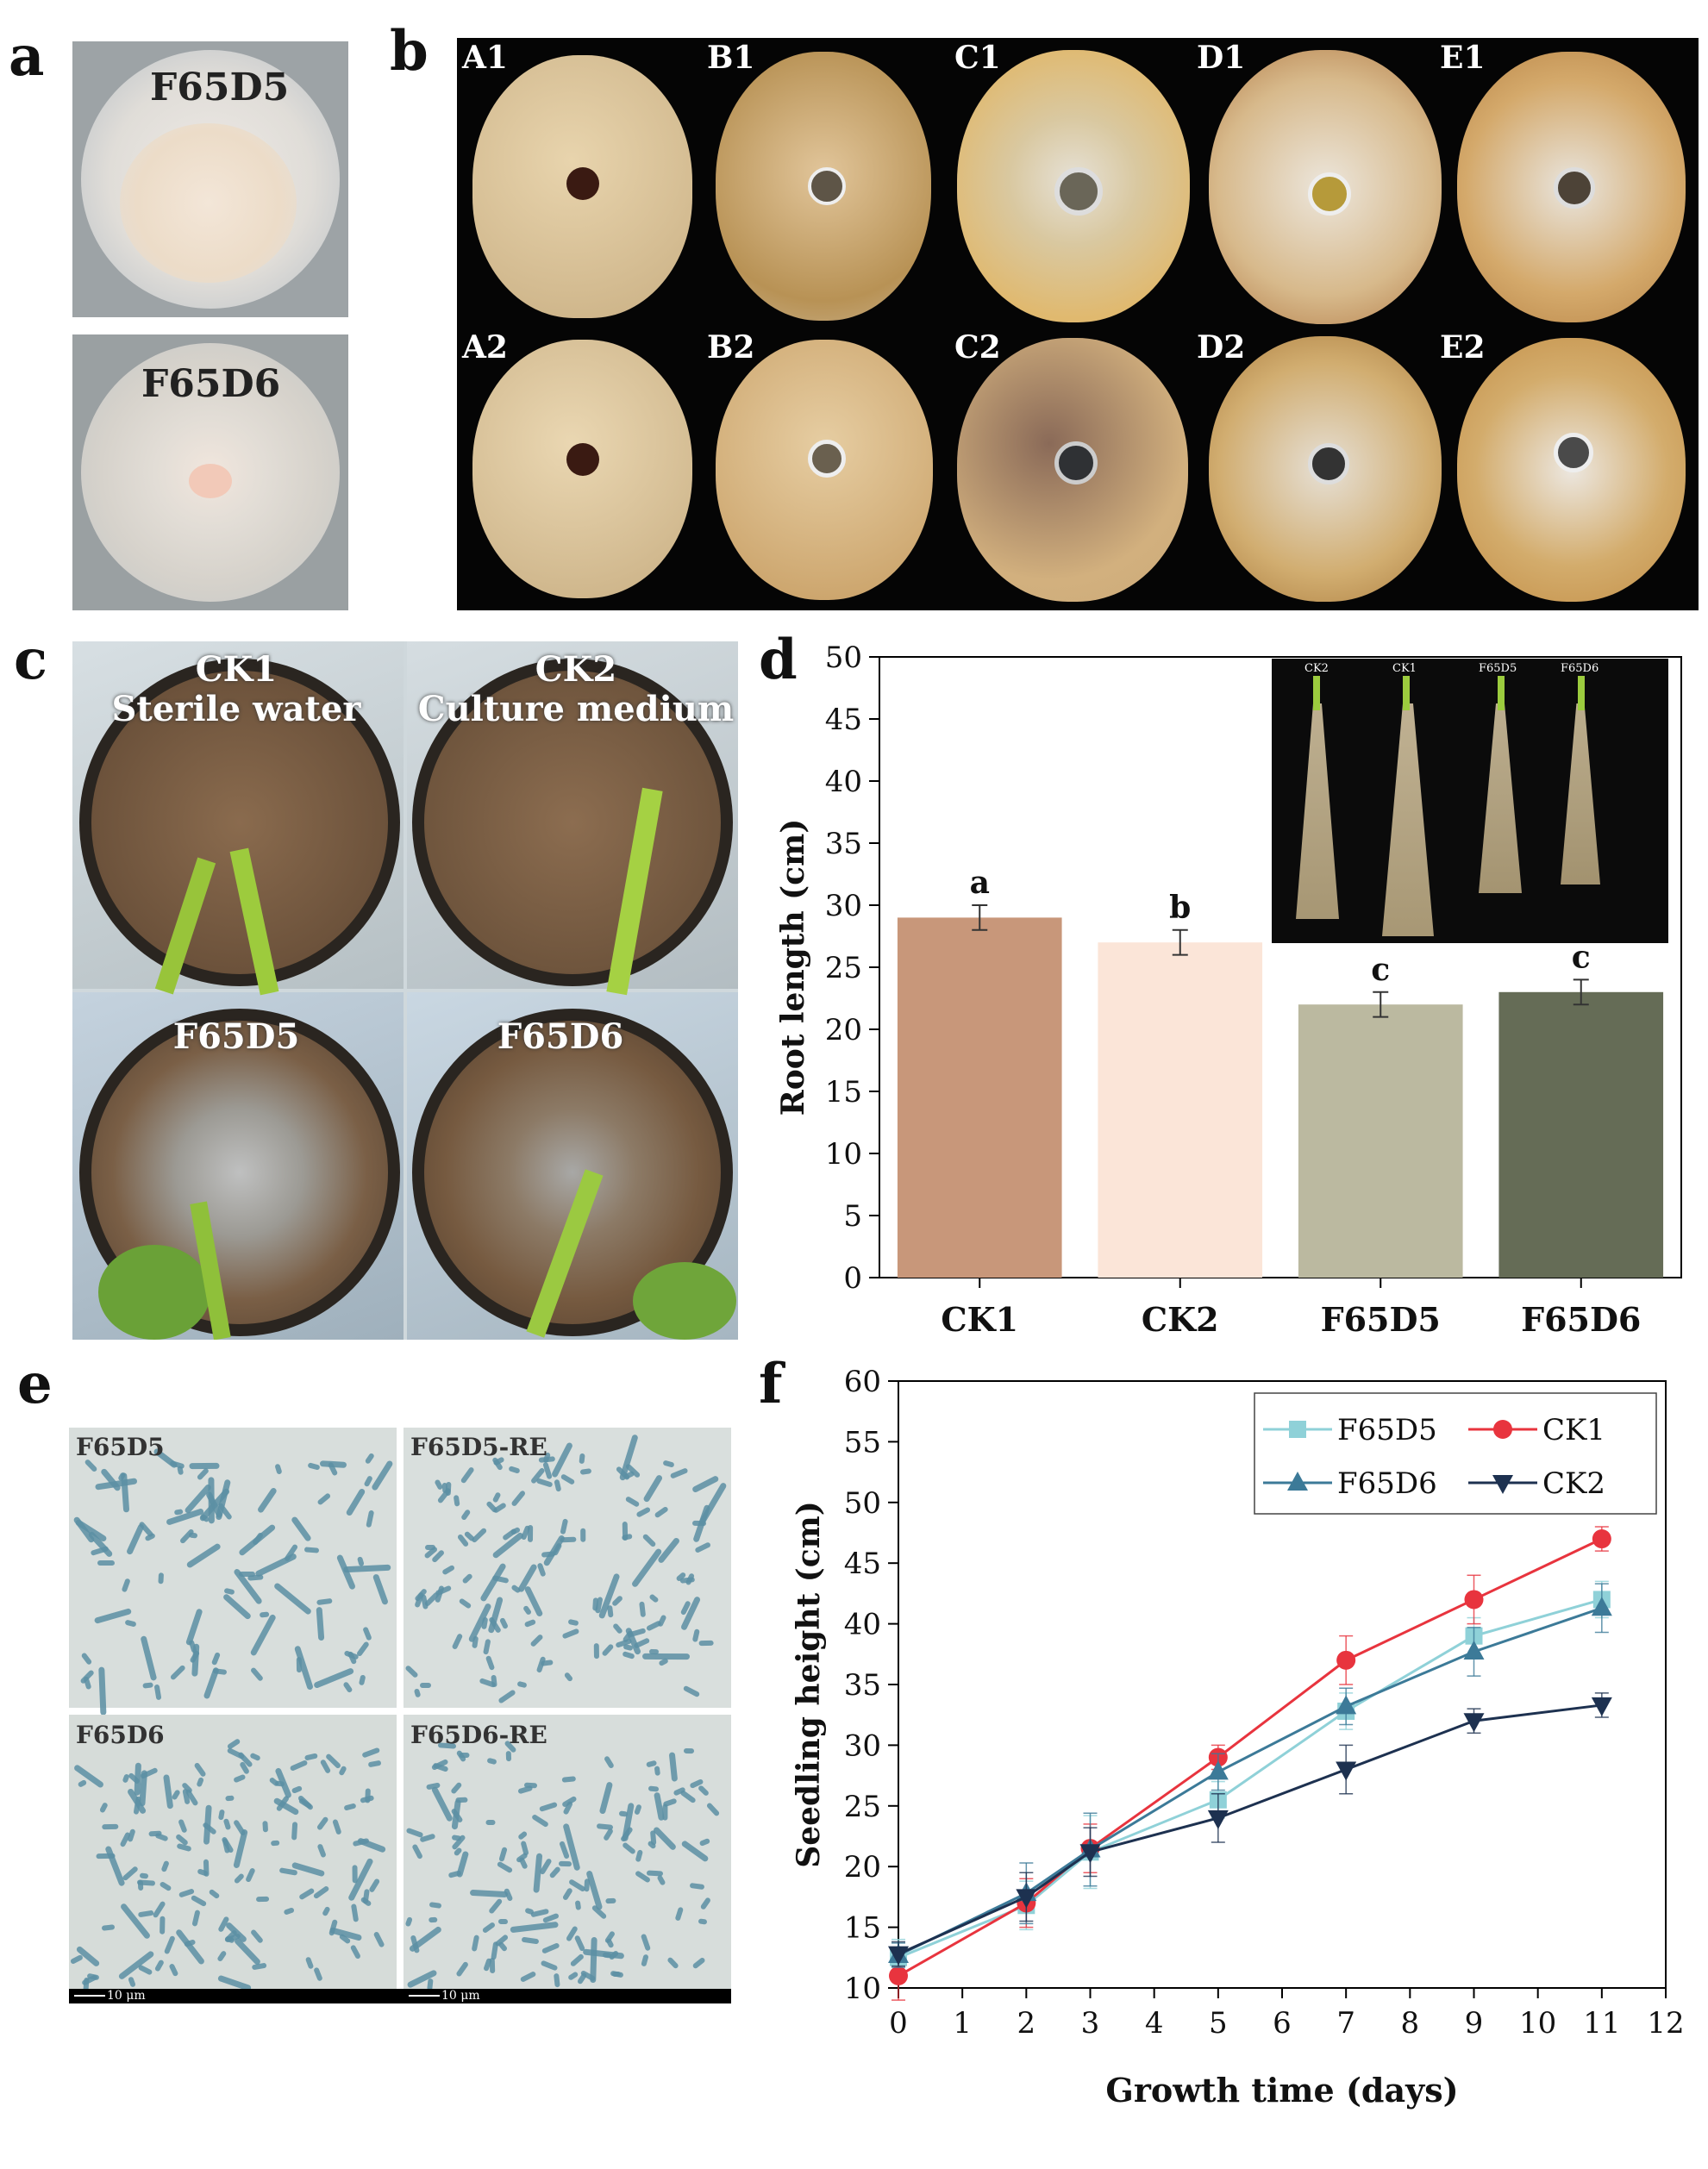 This screenshot has width=1708, height=2169. Describe the element at coordinates (778, 660) in the screenshot. I see `panel-d-letter: d` at that location.